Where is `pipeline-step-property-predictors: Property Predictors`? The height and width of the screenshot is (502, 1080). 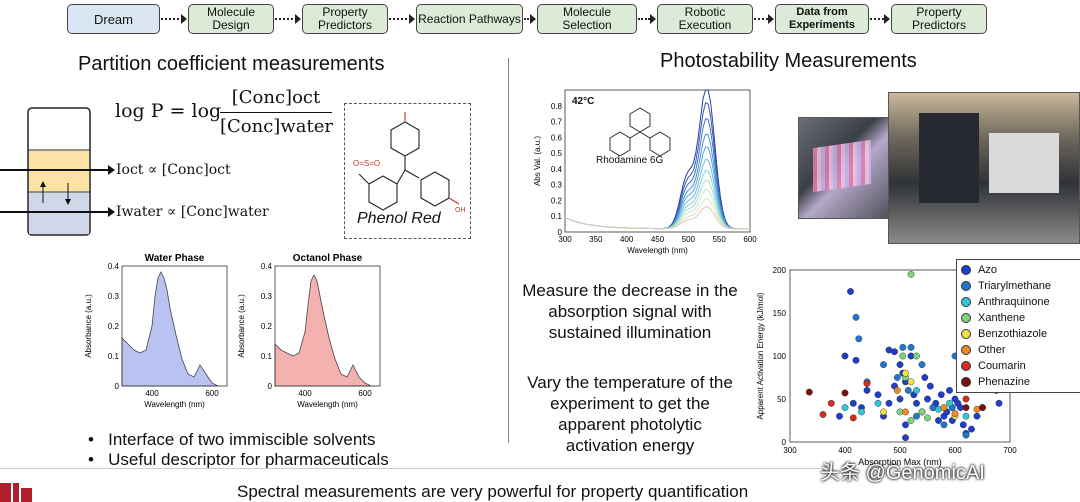 pipeline-step-property-predictors: Property Predictors is located at coordinates (345, 19).